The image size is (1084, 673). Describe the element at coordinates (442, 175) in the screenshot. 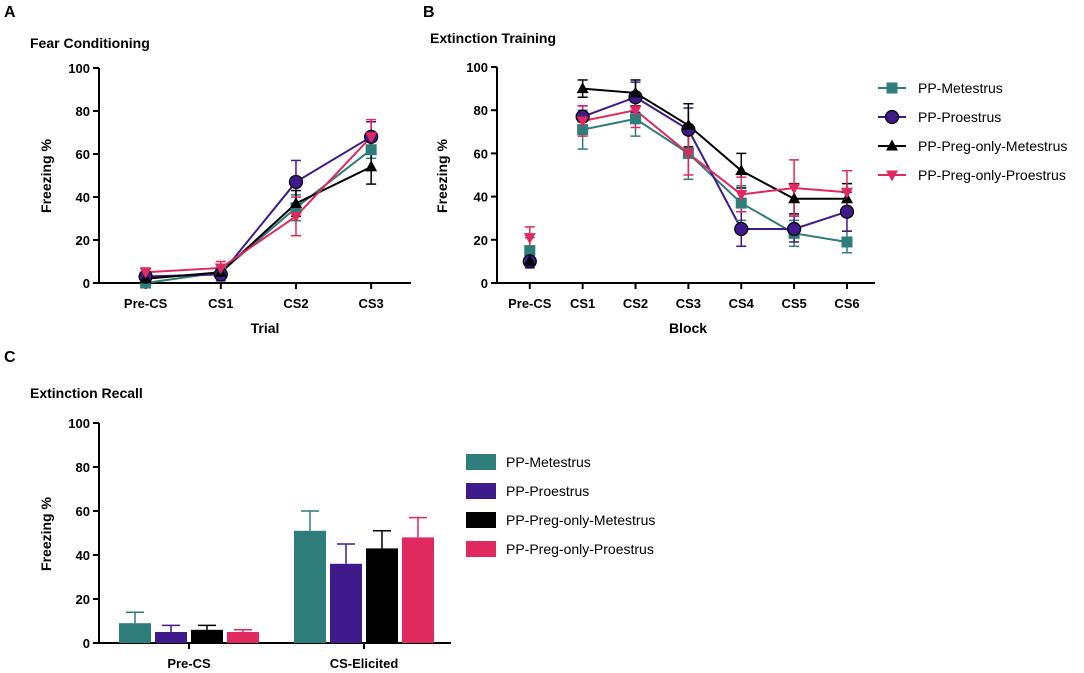

I see `y-axis-title-b: Freezing %` at that location.